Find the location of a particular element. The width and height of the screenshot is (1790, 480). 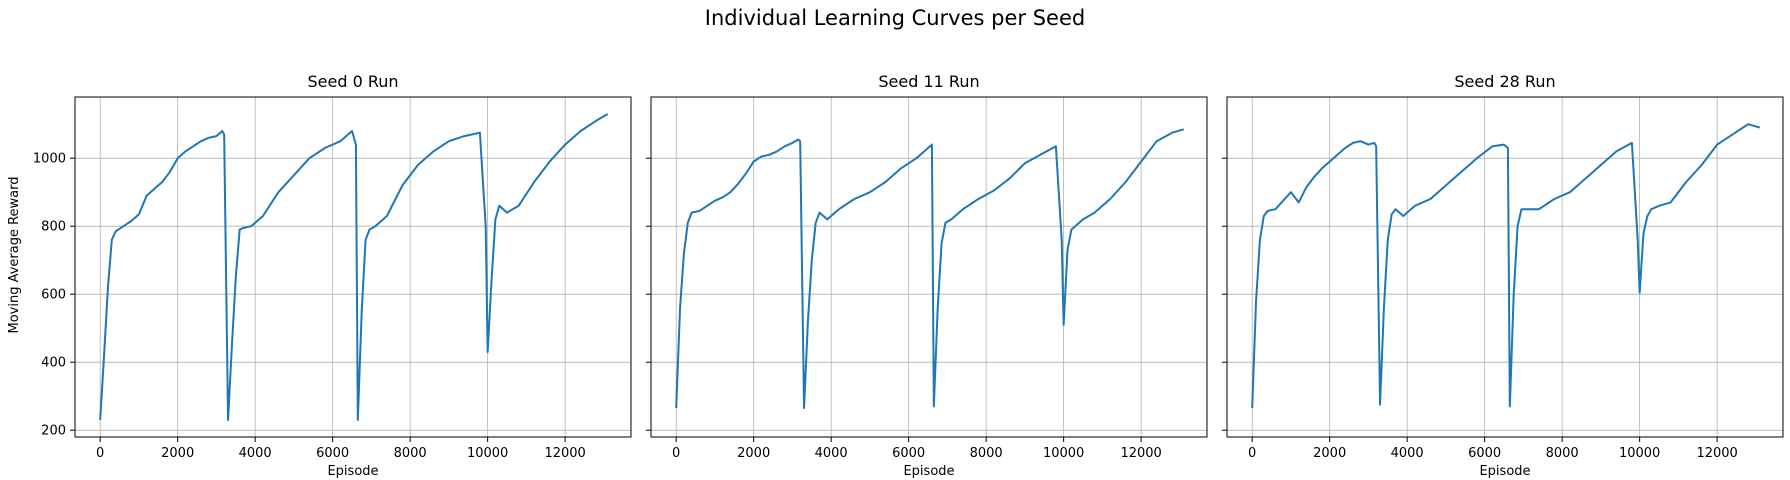

subplot-title: Seed 0 Run is located at coordinates (352, 81).